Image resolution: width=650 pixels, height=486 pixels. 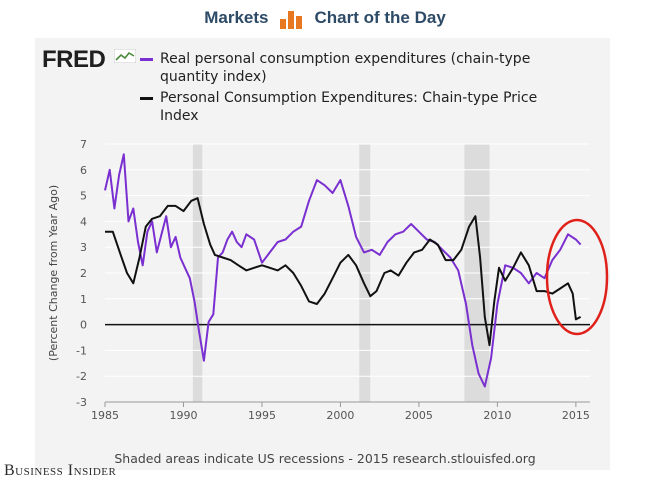 What do you see at coordinates (83, 299) in the screenshot?
I see `y-tick-label: 1` at bounding box center [83, 299].